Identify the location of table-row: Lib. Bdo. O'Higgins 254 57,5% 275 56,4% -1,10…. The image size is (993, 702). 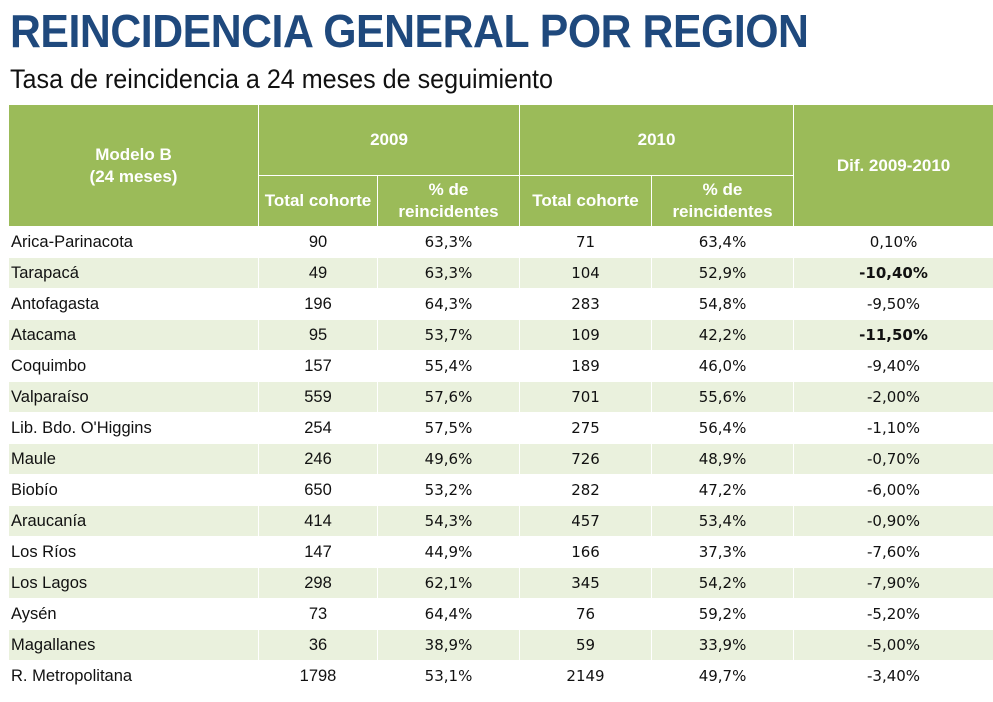
(500, 428).